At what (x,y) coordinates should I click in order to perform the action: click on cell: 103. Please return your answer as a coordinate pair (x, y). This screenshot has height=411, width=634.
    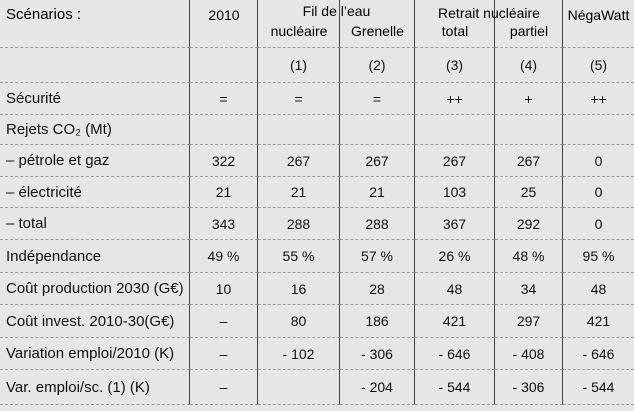
    Looking at the image, I should click on (455, 192).